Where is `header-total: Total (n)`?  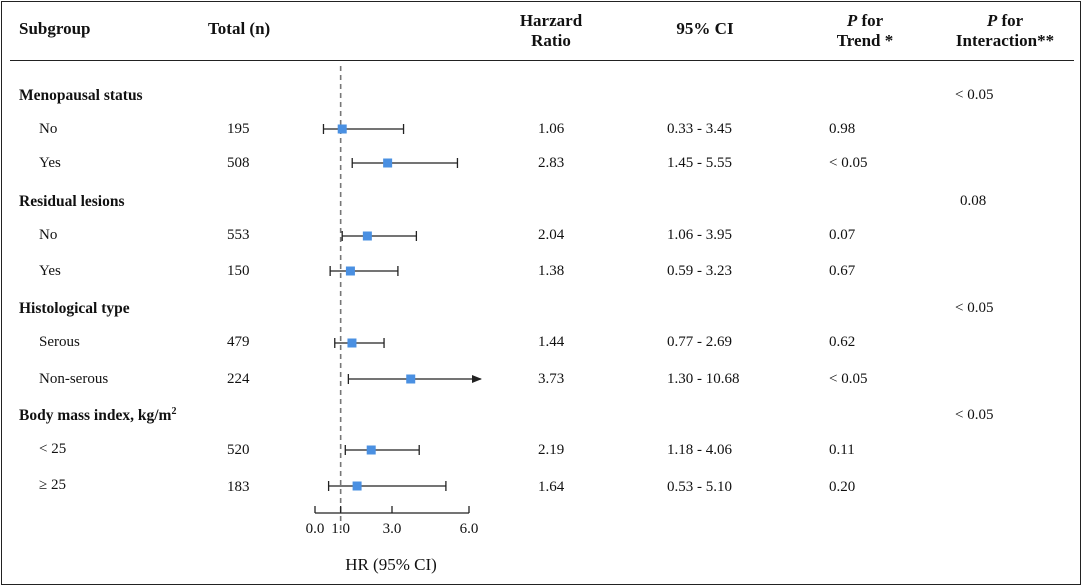
header-total: Total (n) is located at coordinates (239, 28).